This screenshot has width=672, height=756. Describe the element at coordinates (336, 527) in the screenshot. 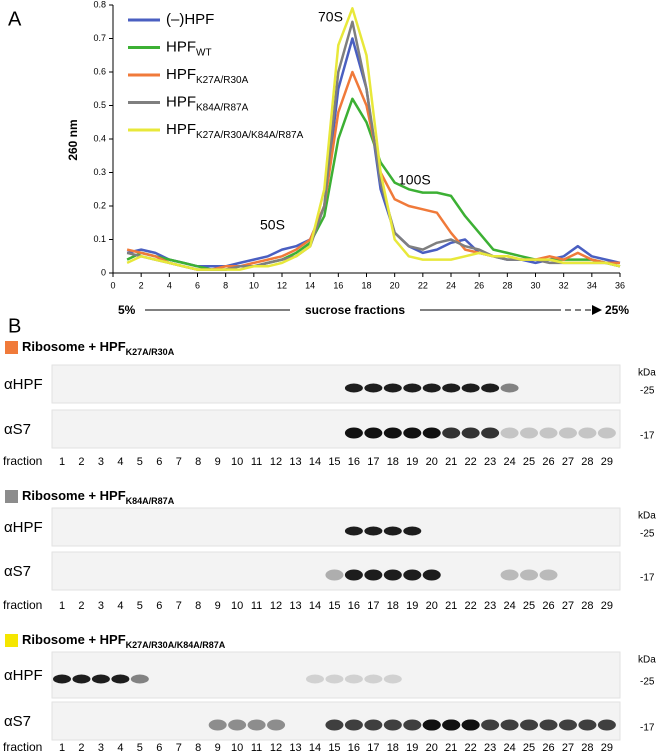

I see `blot-strip` at that location.